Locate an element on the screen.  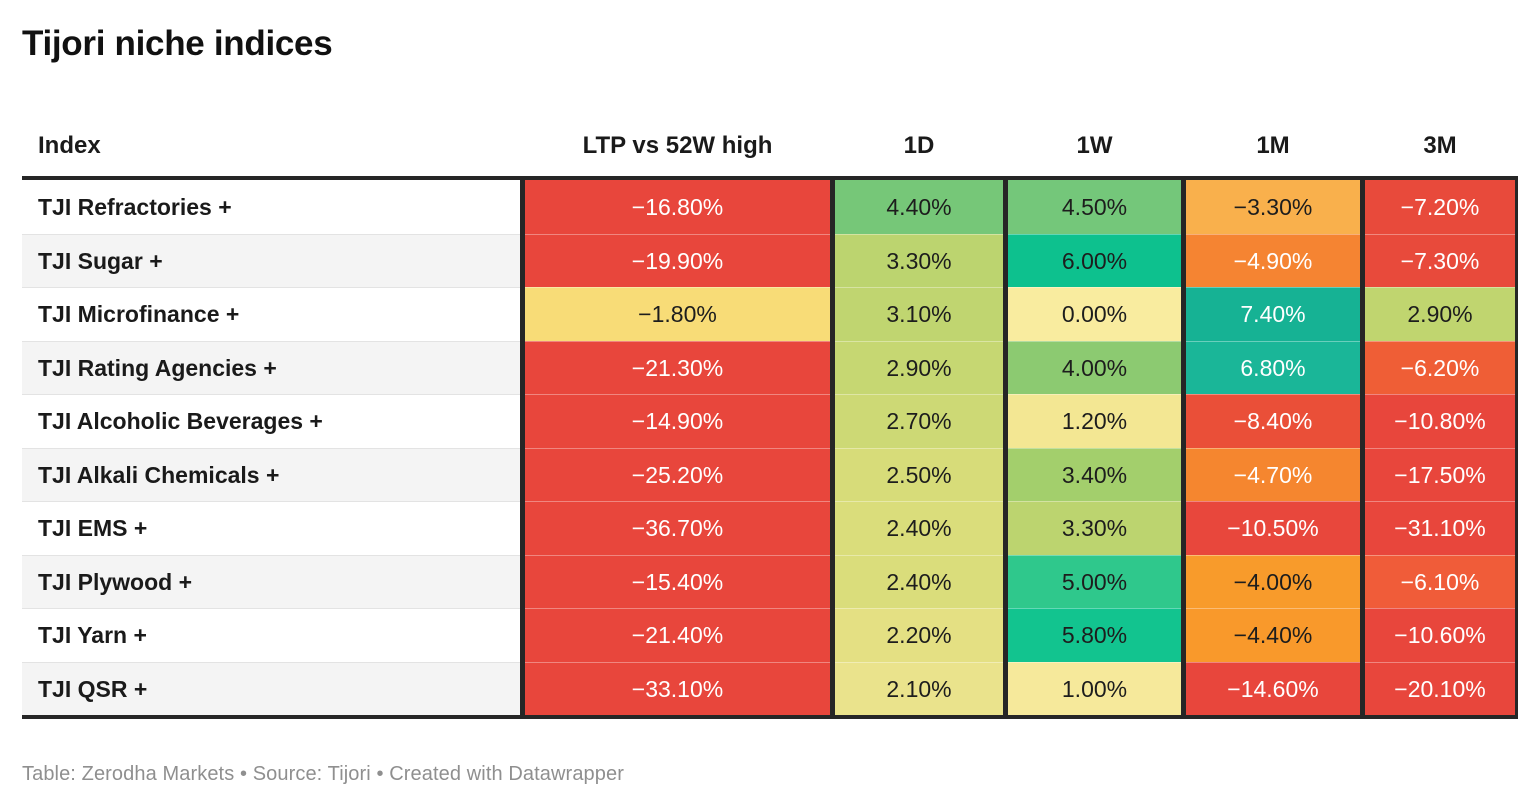
cell-1w: 5.80% is located at coordinates (1094, 635).